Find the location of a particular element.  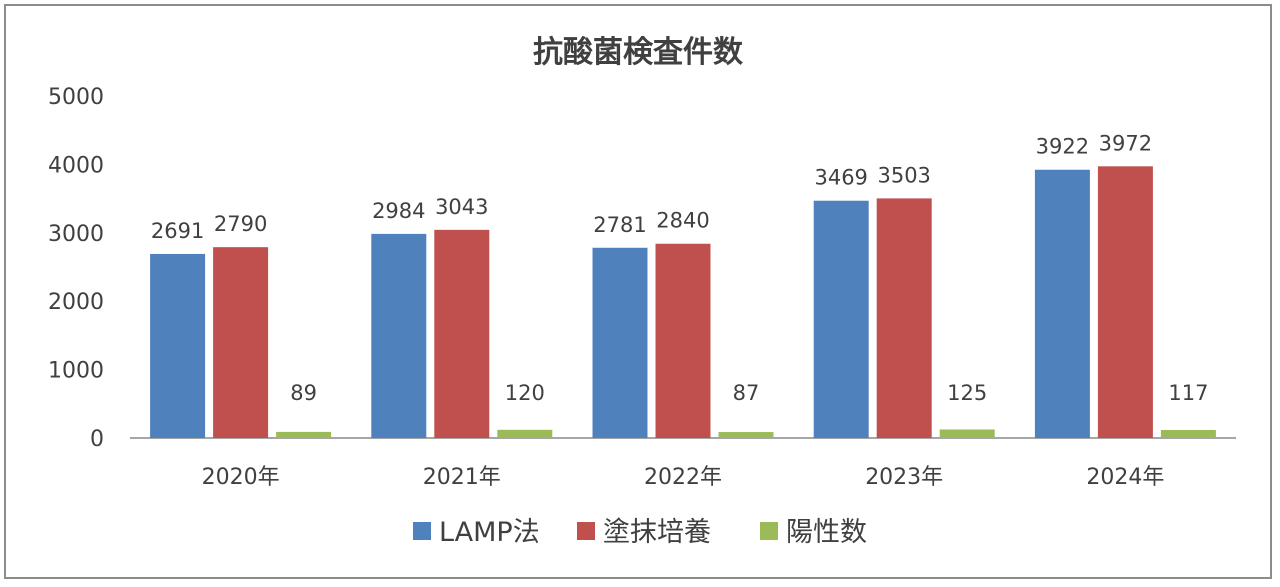

legend: LAMP法 塗抹培養 陽性数 is located at coordinates (640, 532).